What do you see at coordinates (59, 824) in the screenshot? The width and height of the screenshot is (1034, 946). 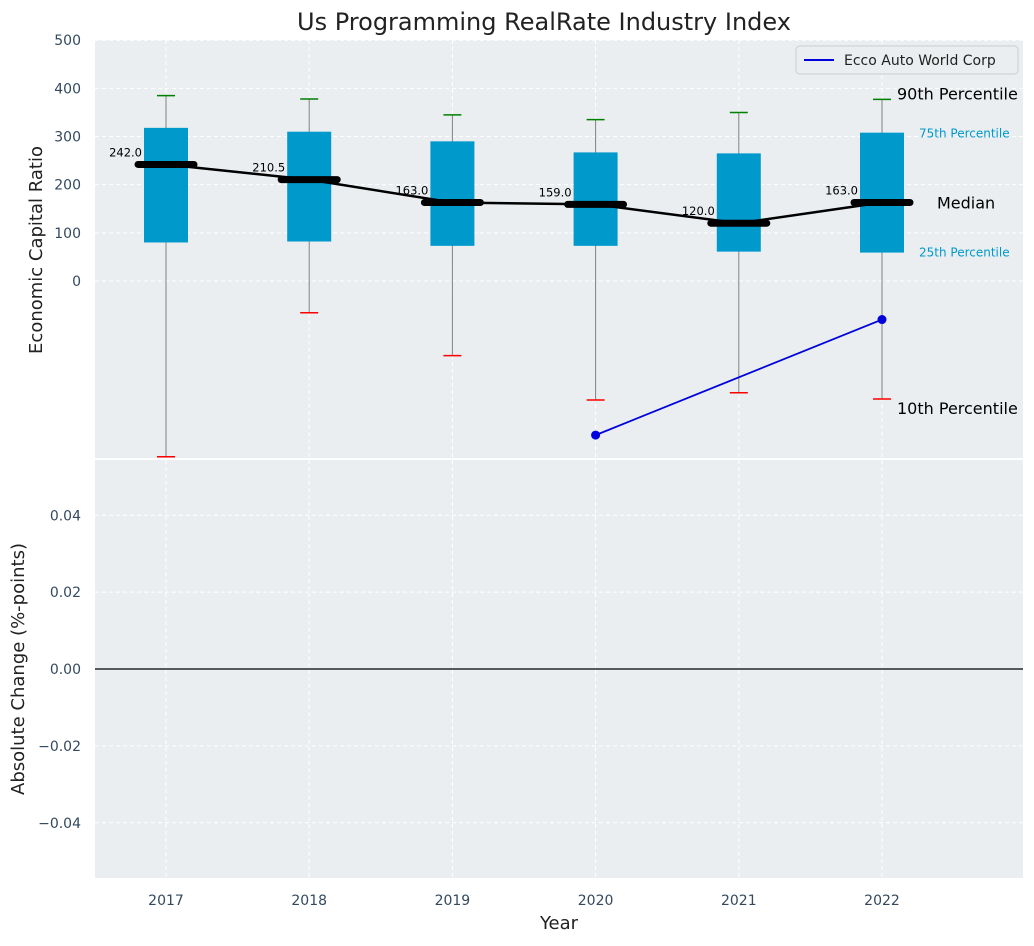 I see `bottom-y-tick-label: −0.04` at bounding box center [59, 824].